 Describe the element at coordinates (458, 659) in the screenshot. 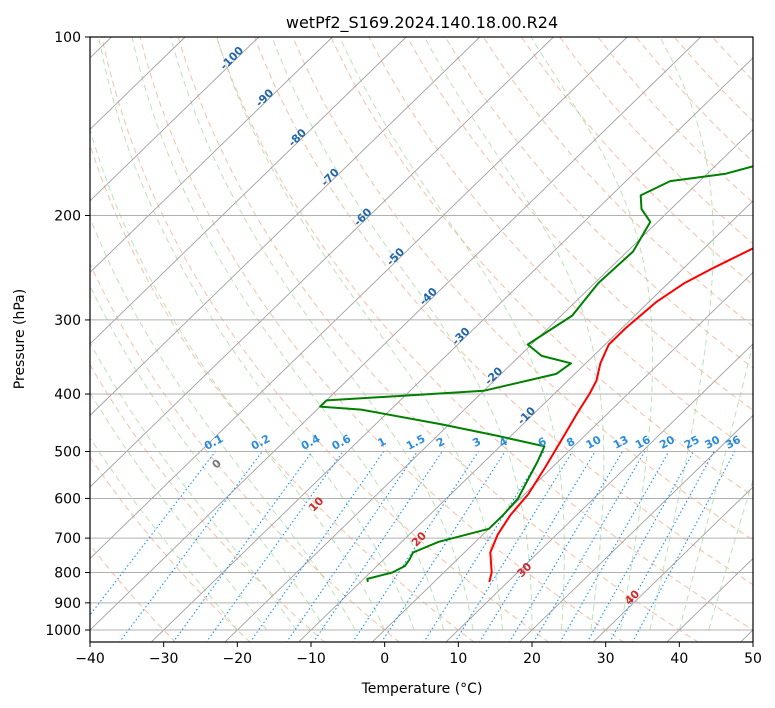

I see `x-tick-label: 10` at that location.